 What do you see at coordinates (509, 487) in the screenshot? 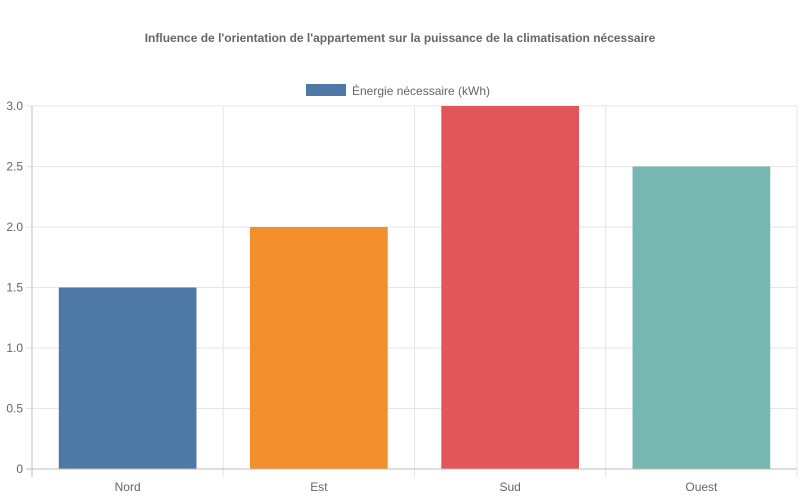
I see `x-tick-label: Sud` at bounding box center [509, 487].